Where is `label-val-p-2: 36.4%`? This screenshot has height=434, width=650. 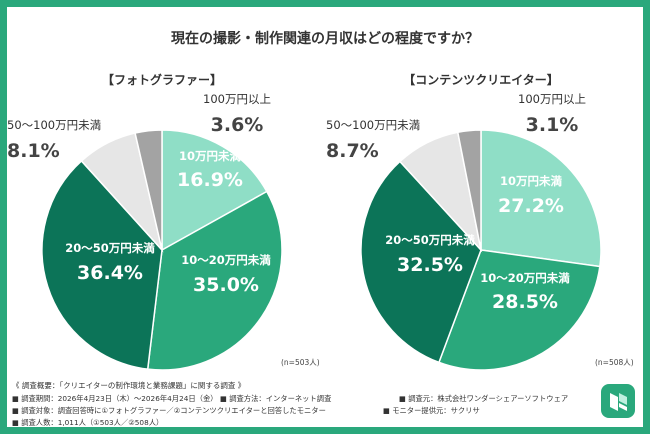
label-val-p-2: 36.4% is located at coordinates (110, 273).